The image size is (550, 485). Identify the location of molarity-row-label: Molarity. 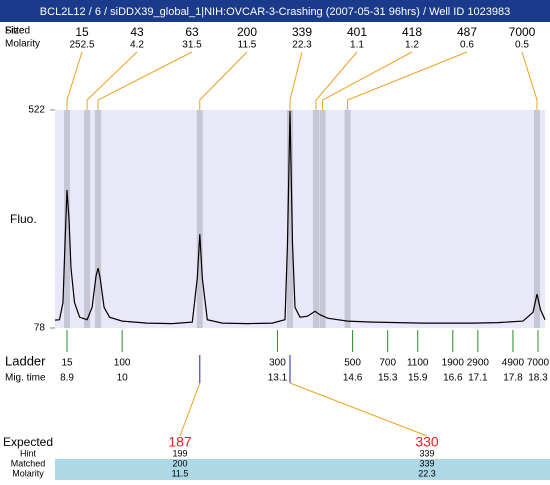
(22, 44).